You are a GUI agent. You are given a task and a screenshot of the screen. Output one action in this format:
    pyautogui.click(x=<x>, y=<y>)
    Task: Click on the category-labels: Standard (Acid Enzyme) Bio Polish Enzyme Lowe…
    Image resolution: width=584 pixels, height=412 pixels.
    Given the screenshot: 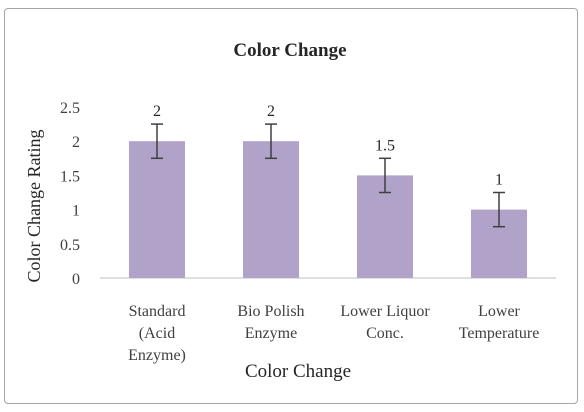 What is the action you would take?
    pyautogui.click(x=333, y=333)
    